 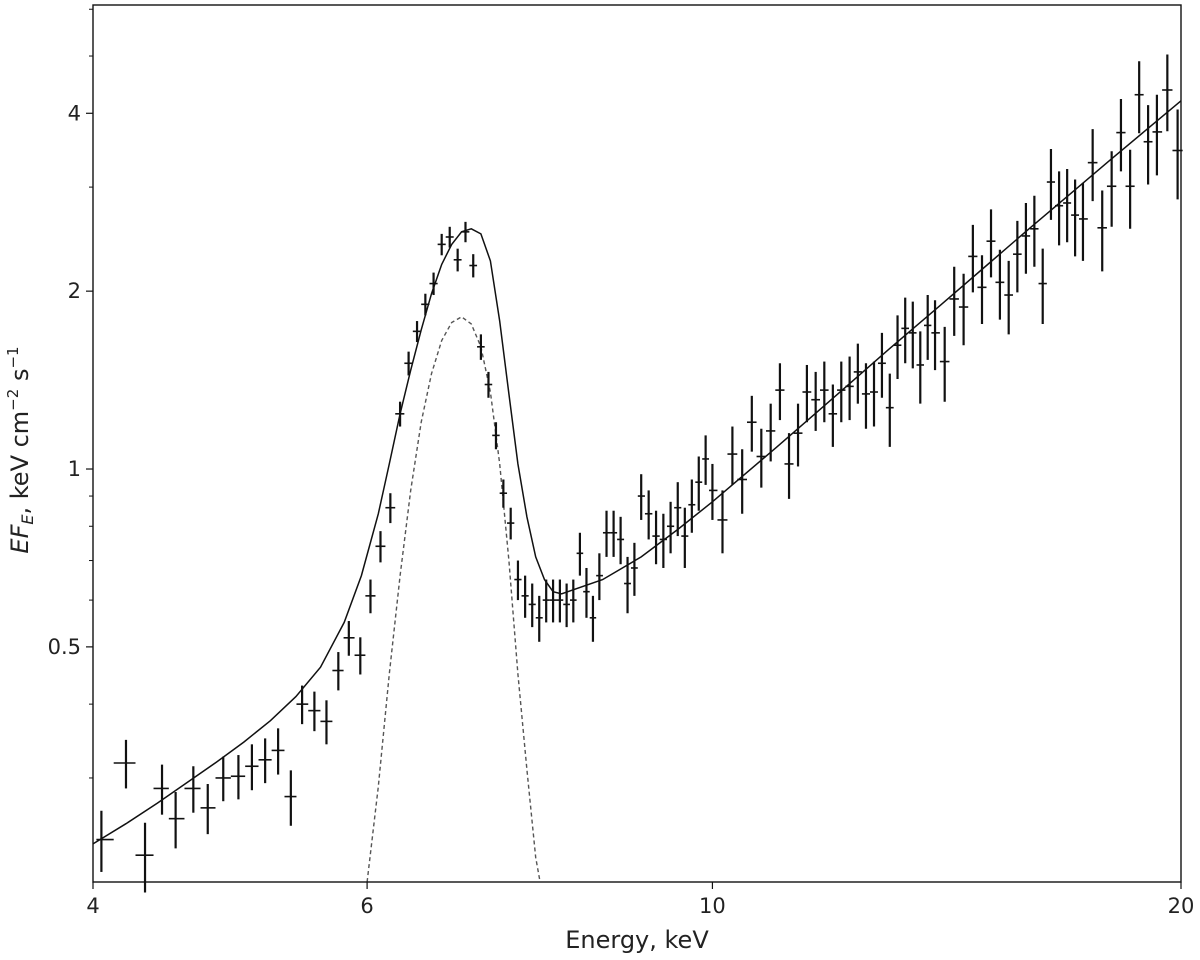 What do you see at coordinates (366, 906) in the screenshot?
I see `x-tick-label: 6` at bounding box center [366, 906].